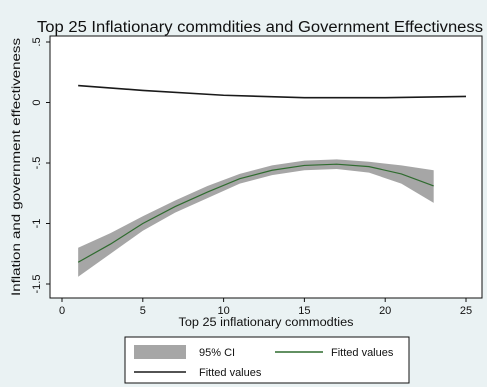  What do you see at coordinates (37, 284) in the screenshot?
I see `y-tick-label: -1.5` at bounding box center [37, 284].